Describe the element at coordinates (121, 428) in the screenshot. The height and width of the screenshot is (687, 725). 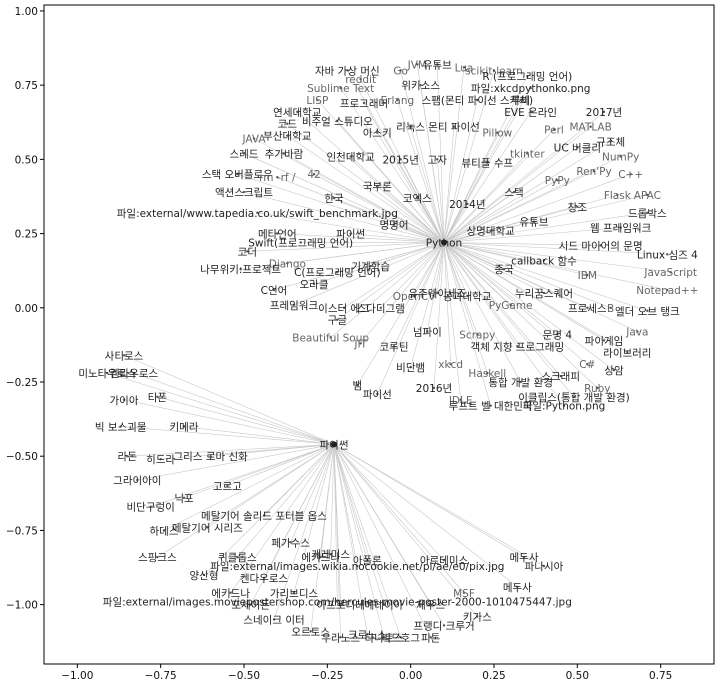
I see `node-label: 빅 보스괴물` at that location.